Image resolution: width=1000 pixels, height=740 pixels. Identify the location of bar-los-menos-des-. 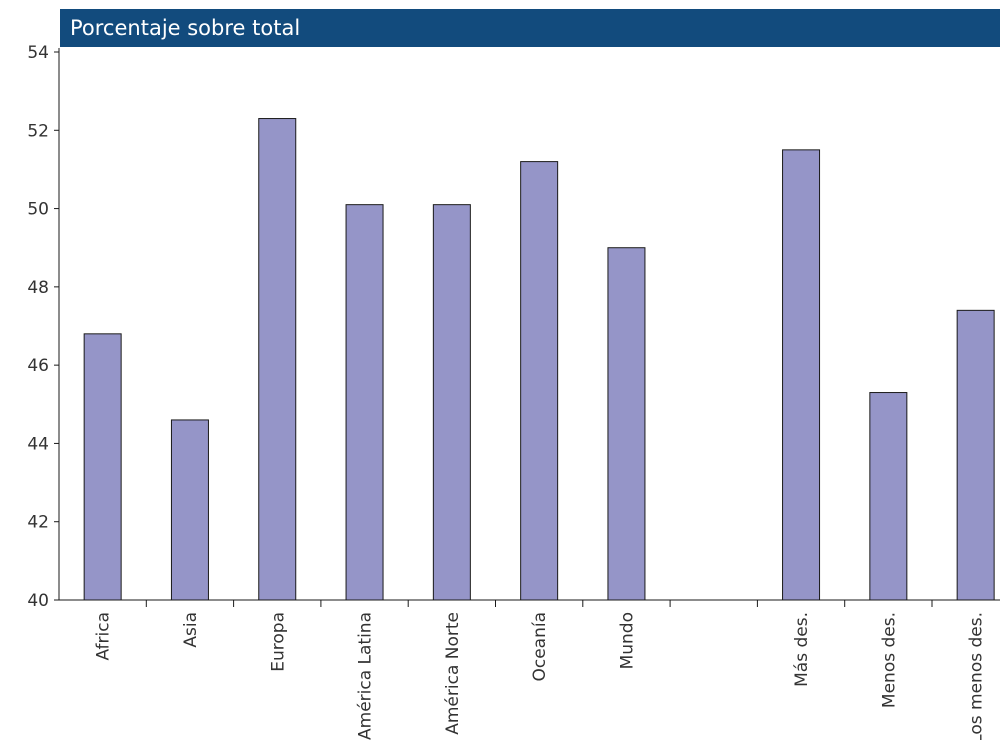
(975, 455).